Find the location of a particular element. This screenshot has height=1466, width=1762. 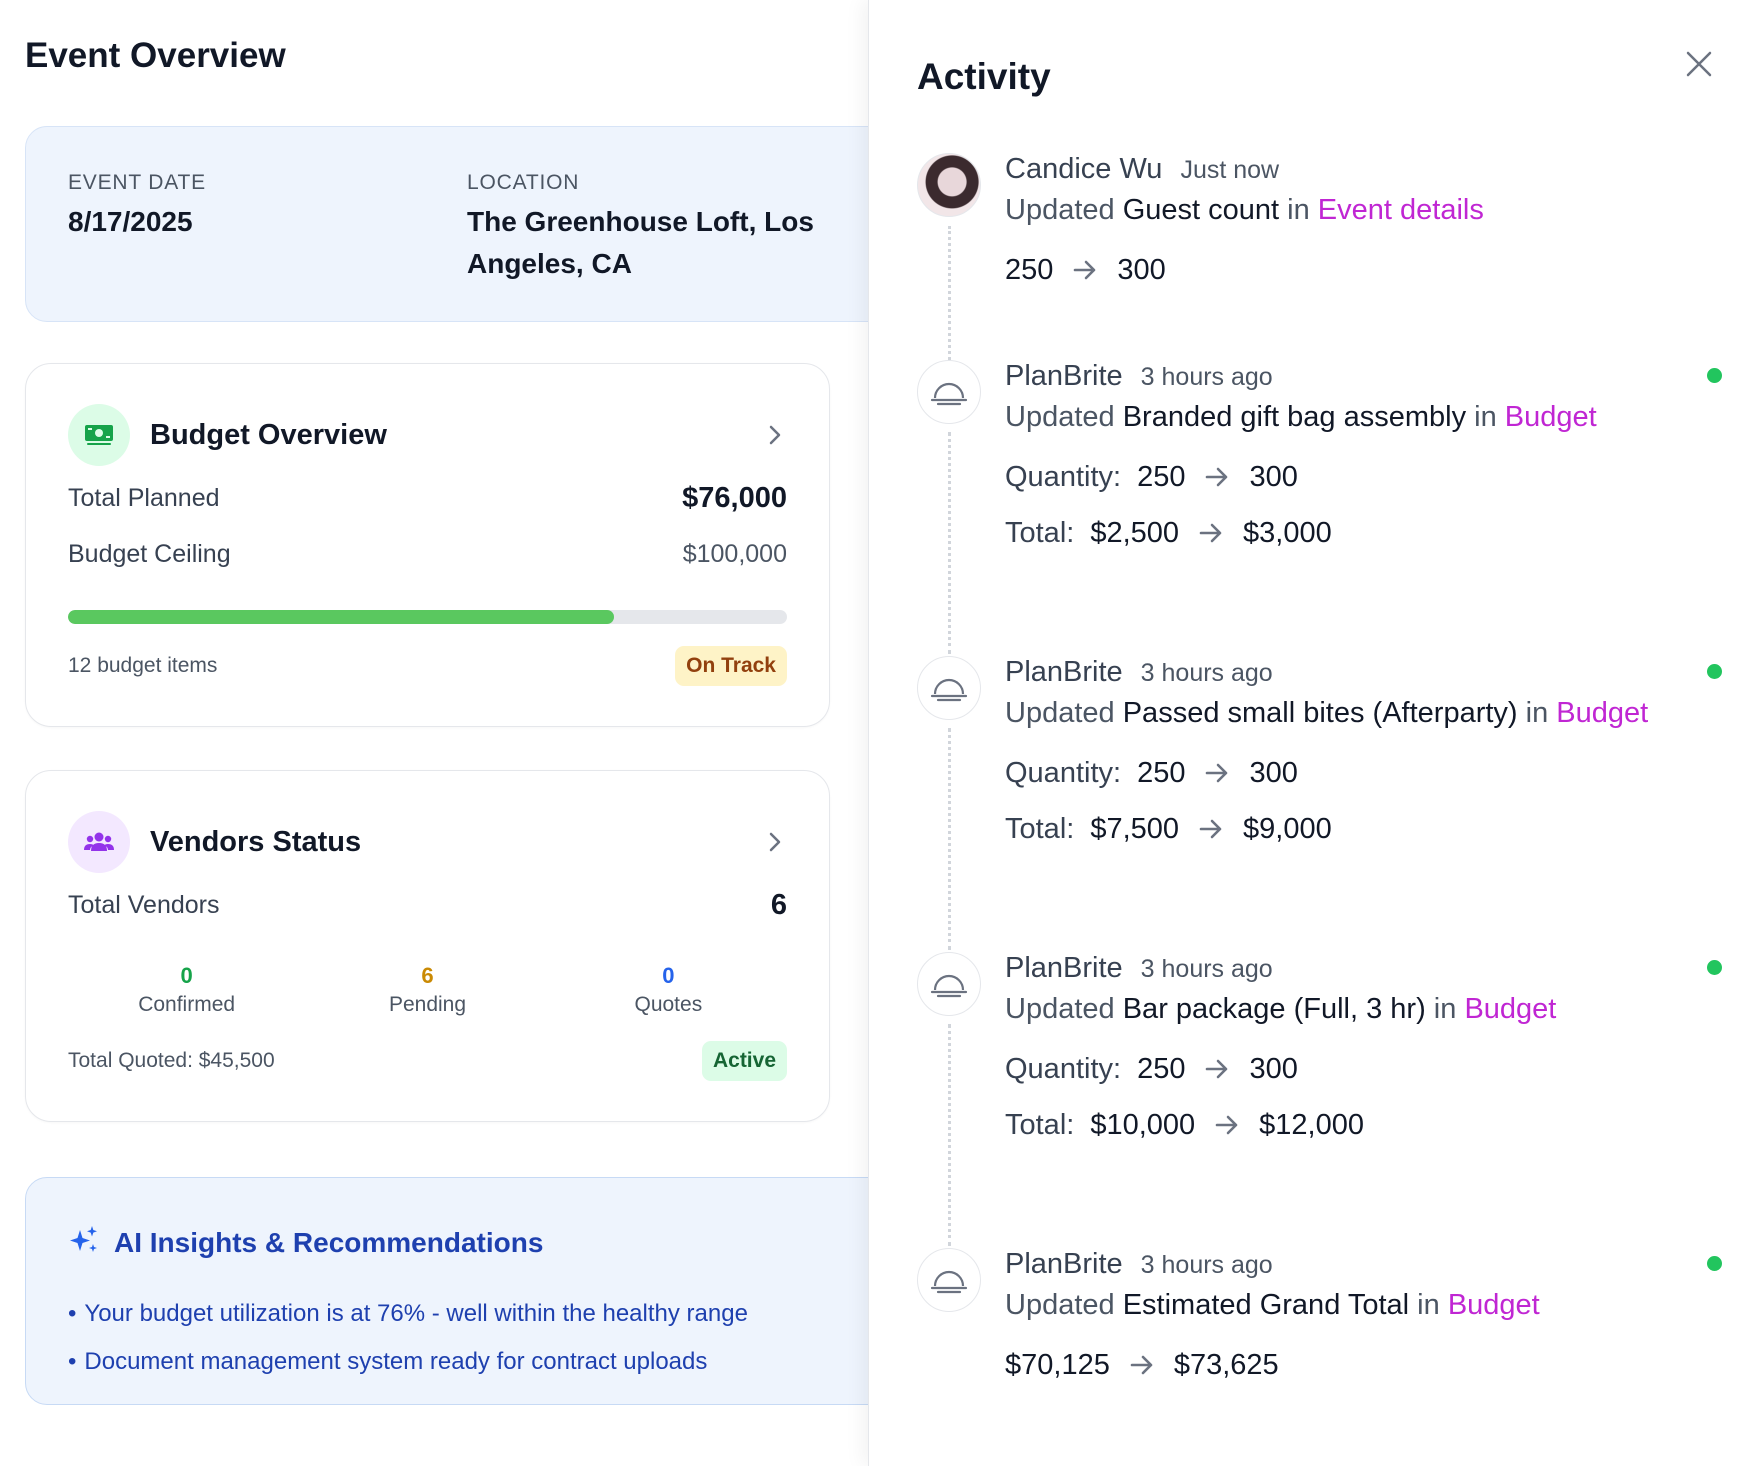

total-vendors-label: Total Vendors is located at coordinates (144, 905).